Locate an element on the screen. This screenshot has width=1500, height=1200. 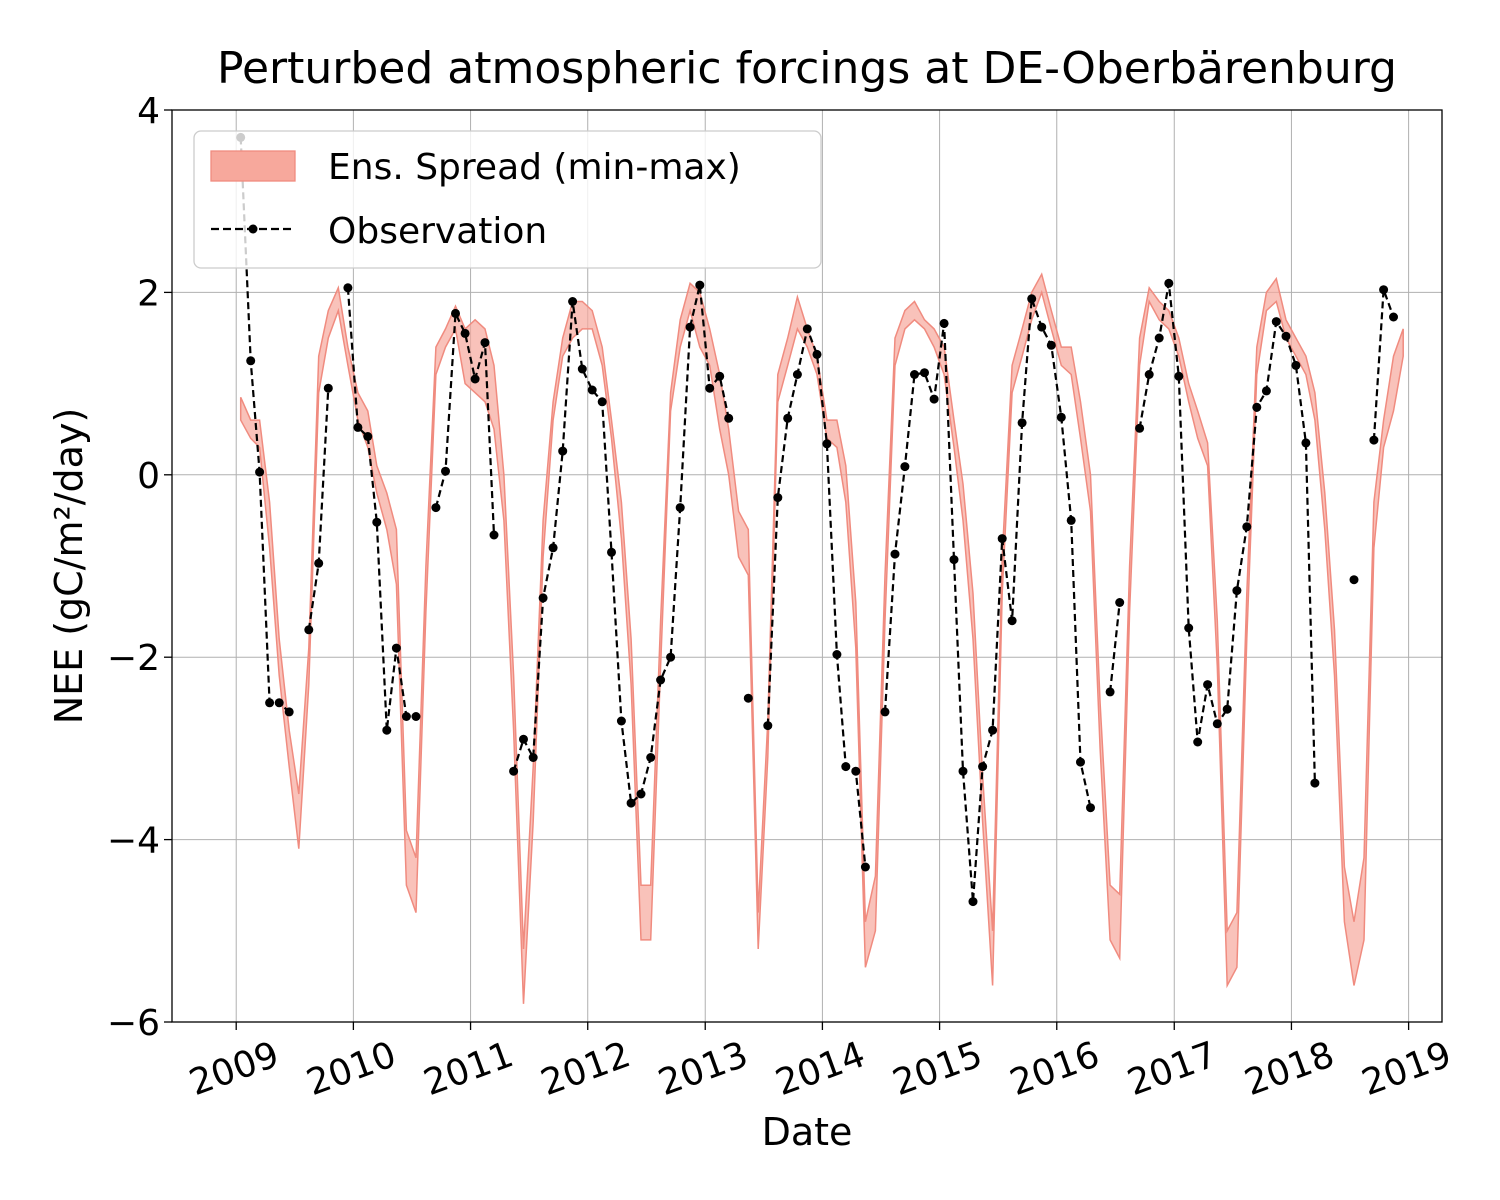
x-tick-label: 2013 is located at coordinates (703, 1069).